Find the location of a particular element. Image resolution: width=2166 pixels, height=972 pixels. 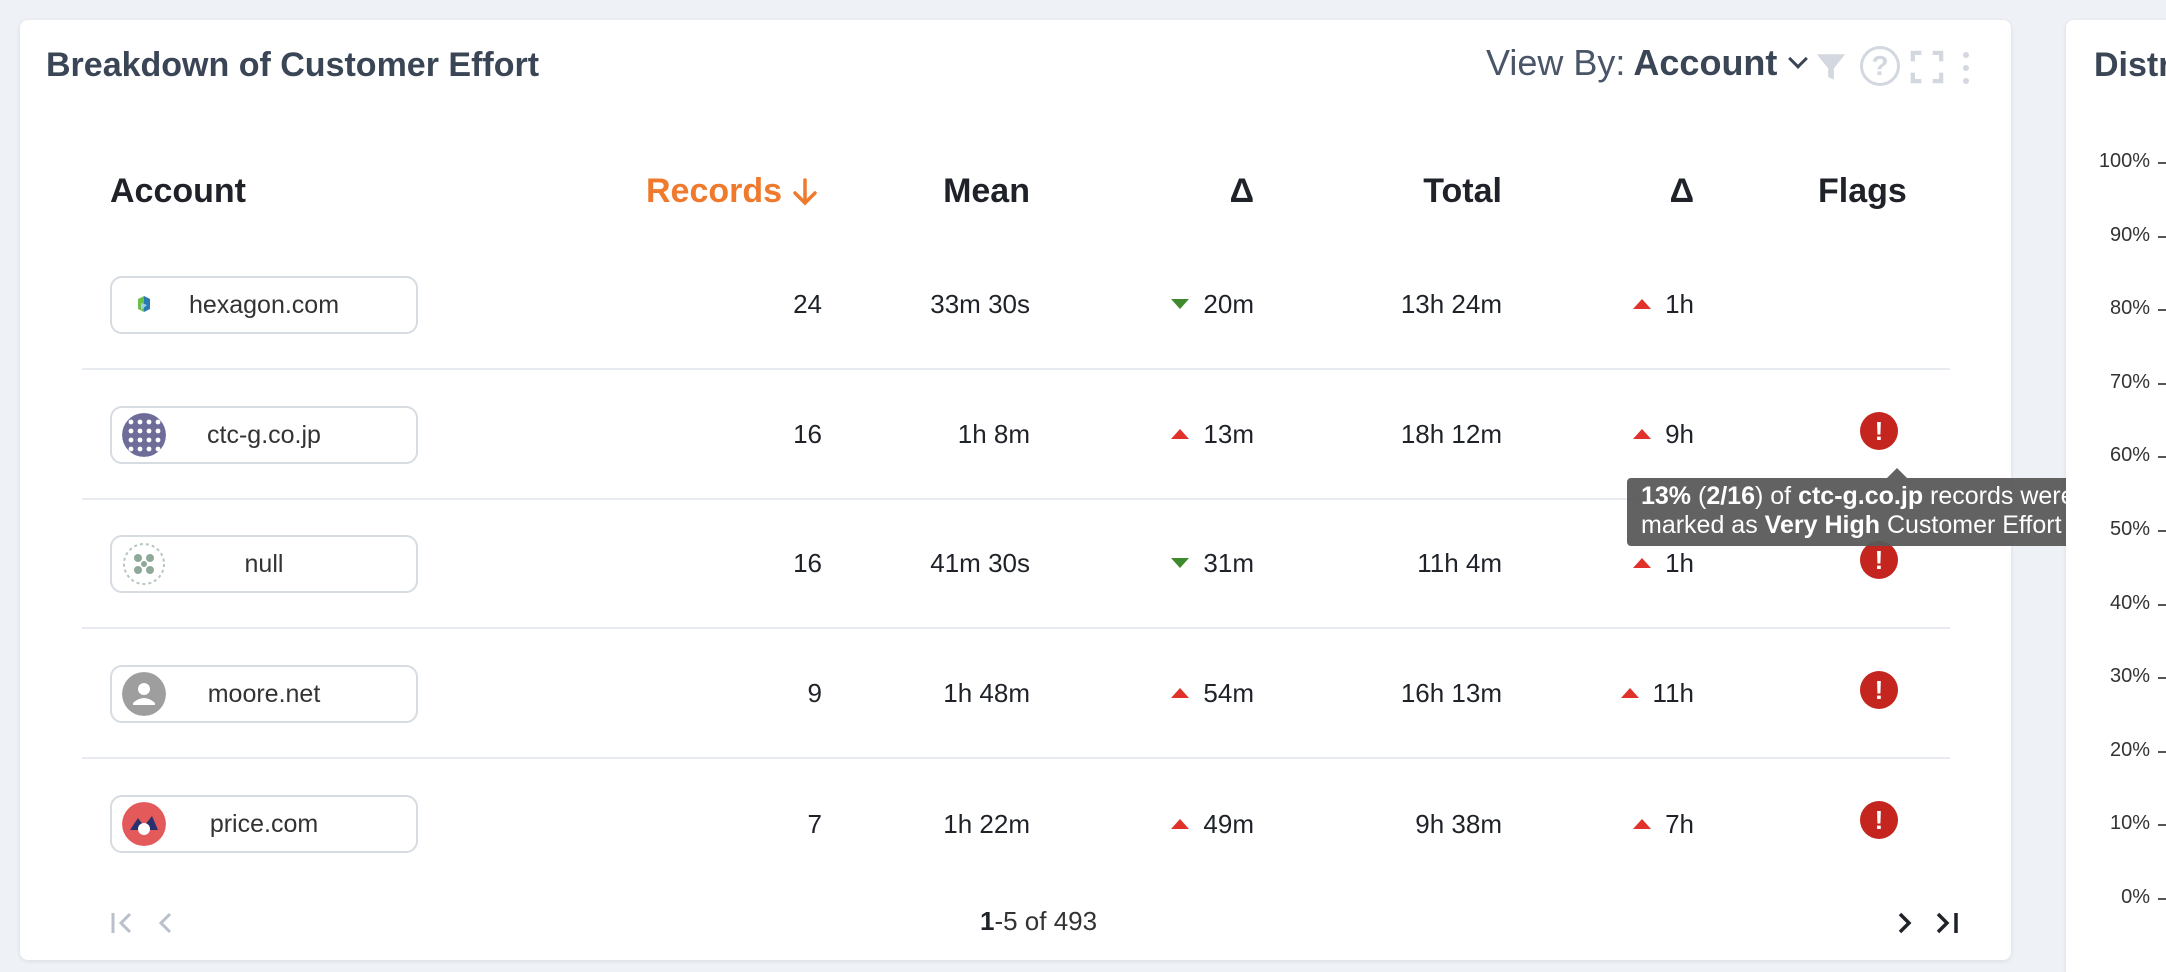

account-chip: price.com is located at coordinates (264, 824).